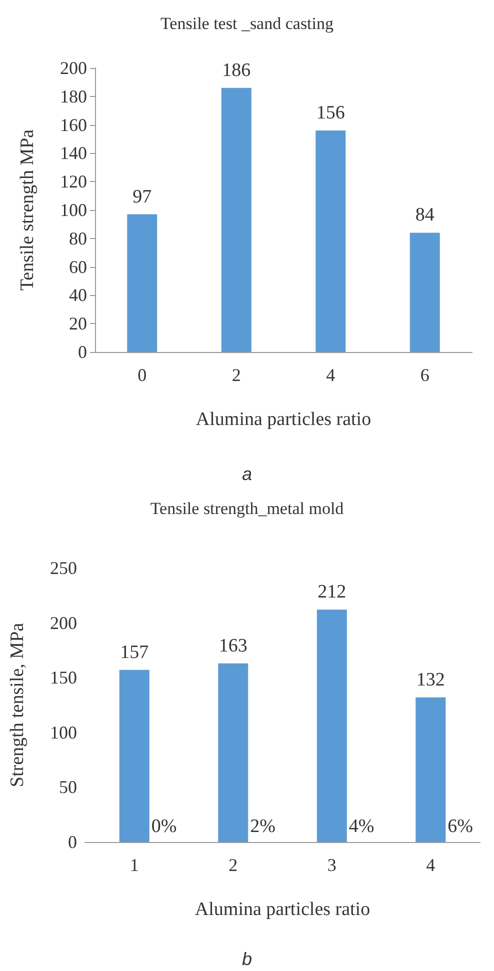 The height and width of the screenshot is (971, 494). I want to click on y-tick-label: 160, so click(73, 124).